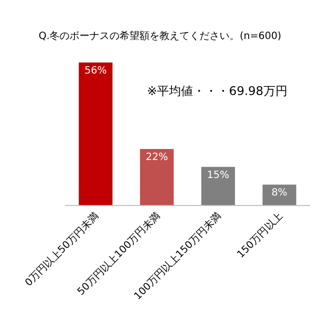 The image size is (320, 320). Describe the element at coordinates (218, 175) in the screenshot. I see `data-label: 15%` at that location.